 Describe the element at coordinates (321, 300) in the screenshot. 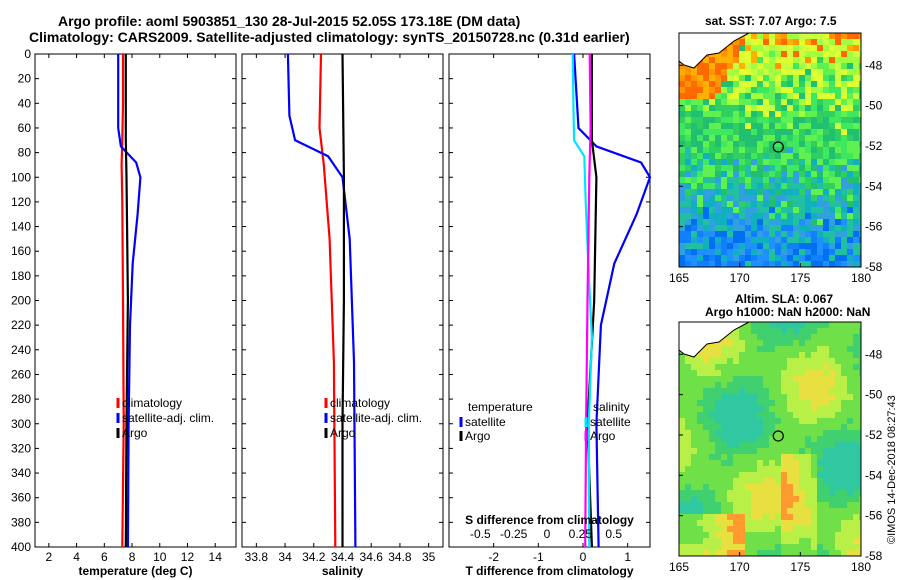

I see `series-line-satellite-adj.-clim.` at that location.